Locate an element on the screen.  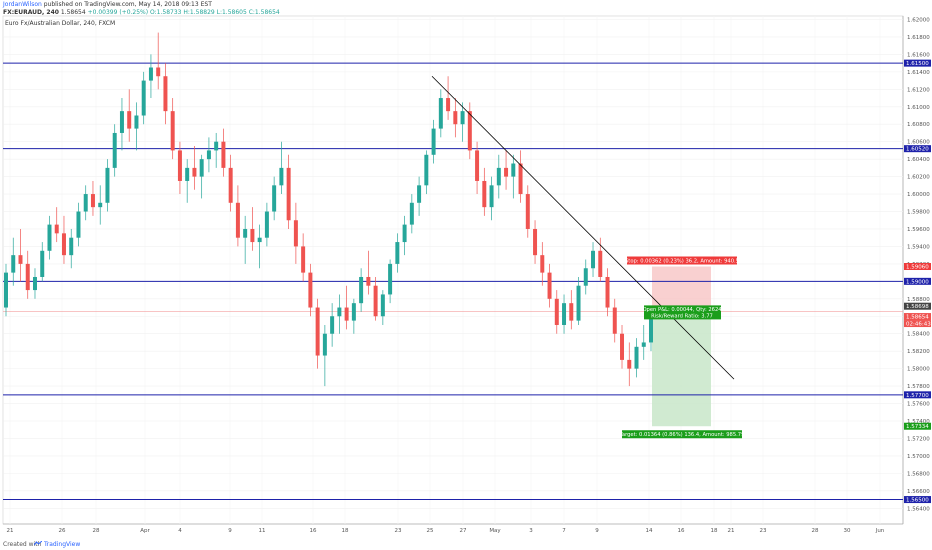
x-tick-label: 7 is located at coordinates (564, 531).